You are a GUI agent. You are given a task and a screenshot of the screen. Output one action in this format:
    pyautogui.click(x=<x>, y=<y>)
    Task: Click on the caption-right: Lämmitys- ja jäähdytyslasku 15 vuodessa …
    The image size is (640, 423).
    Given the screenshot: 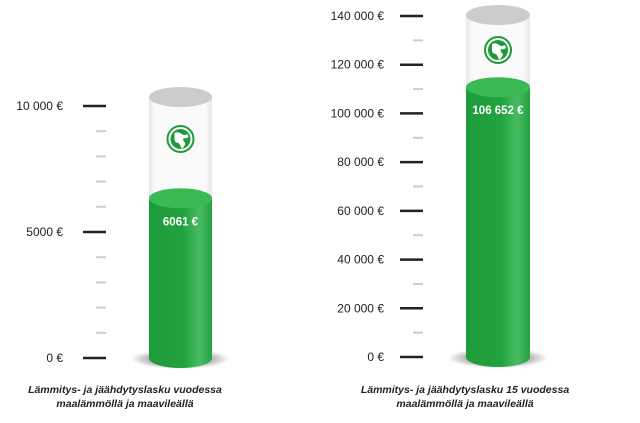 What is the action you would take?
    pyautogui.click(x=465, y=397)
    